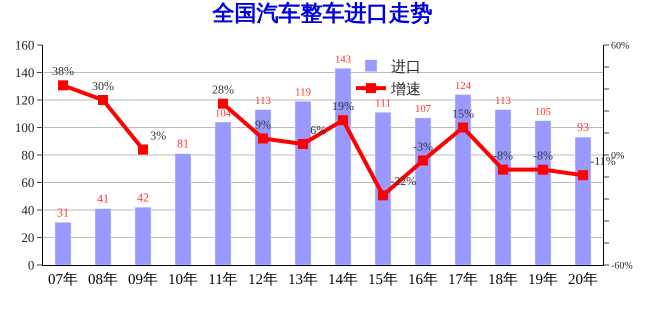  I want to click on data-label: 111, so click(383, 104).